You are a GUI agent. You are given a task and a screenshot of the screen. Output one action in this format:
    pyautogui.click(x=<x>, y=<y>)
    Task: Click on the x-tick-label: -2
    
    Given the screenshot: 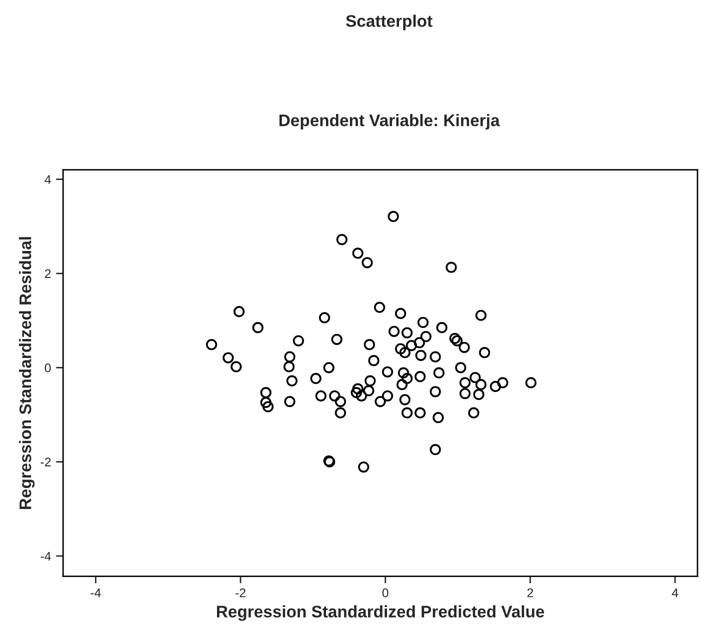 What is the action you would take?
    pyautogui.click(x=241, y=593)
    